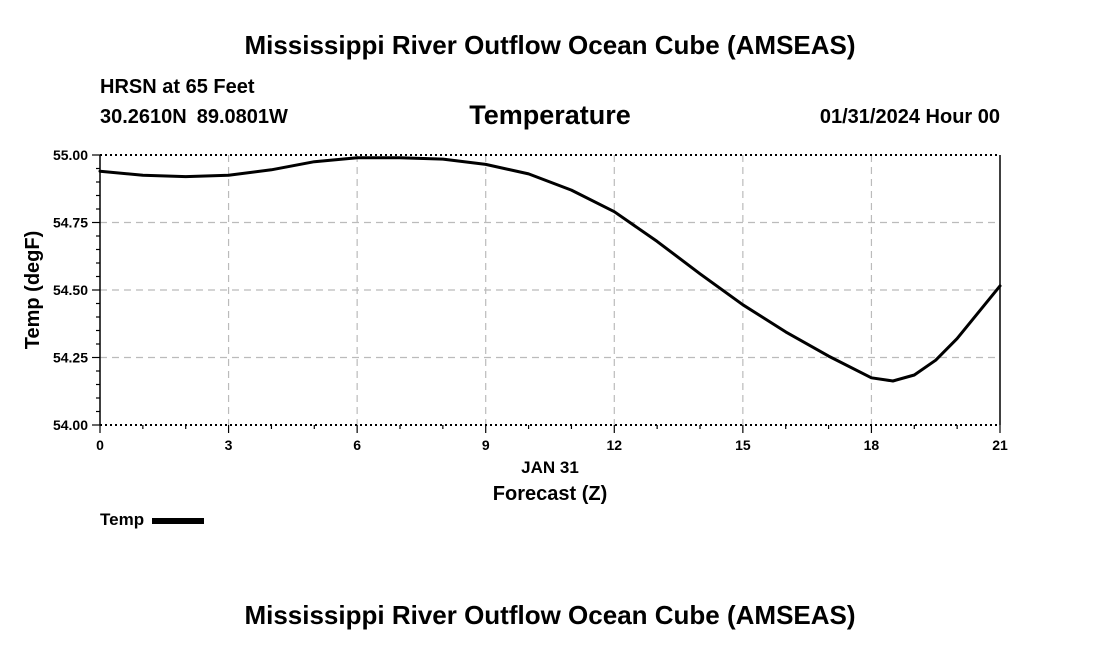  I want to click on legend-swatch-temp, so click(178, 521).